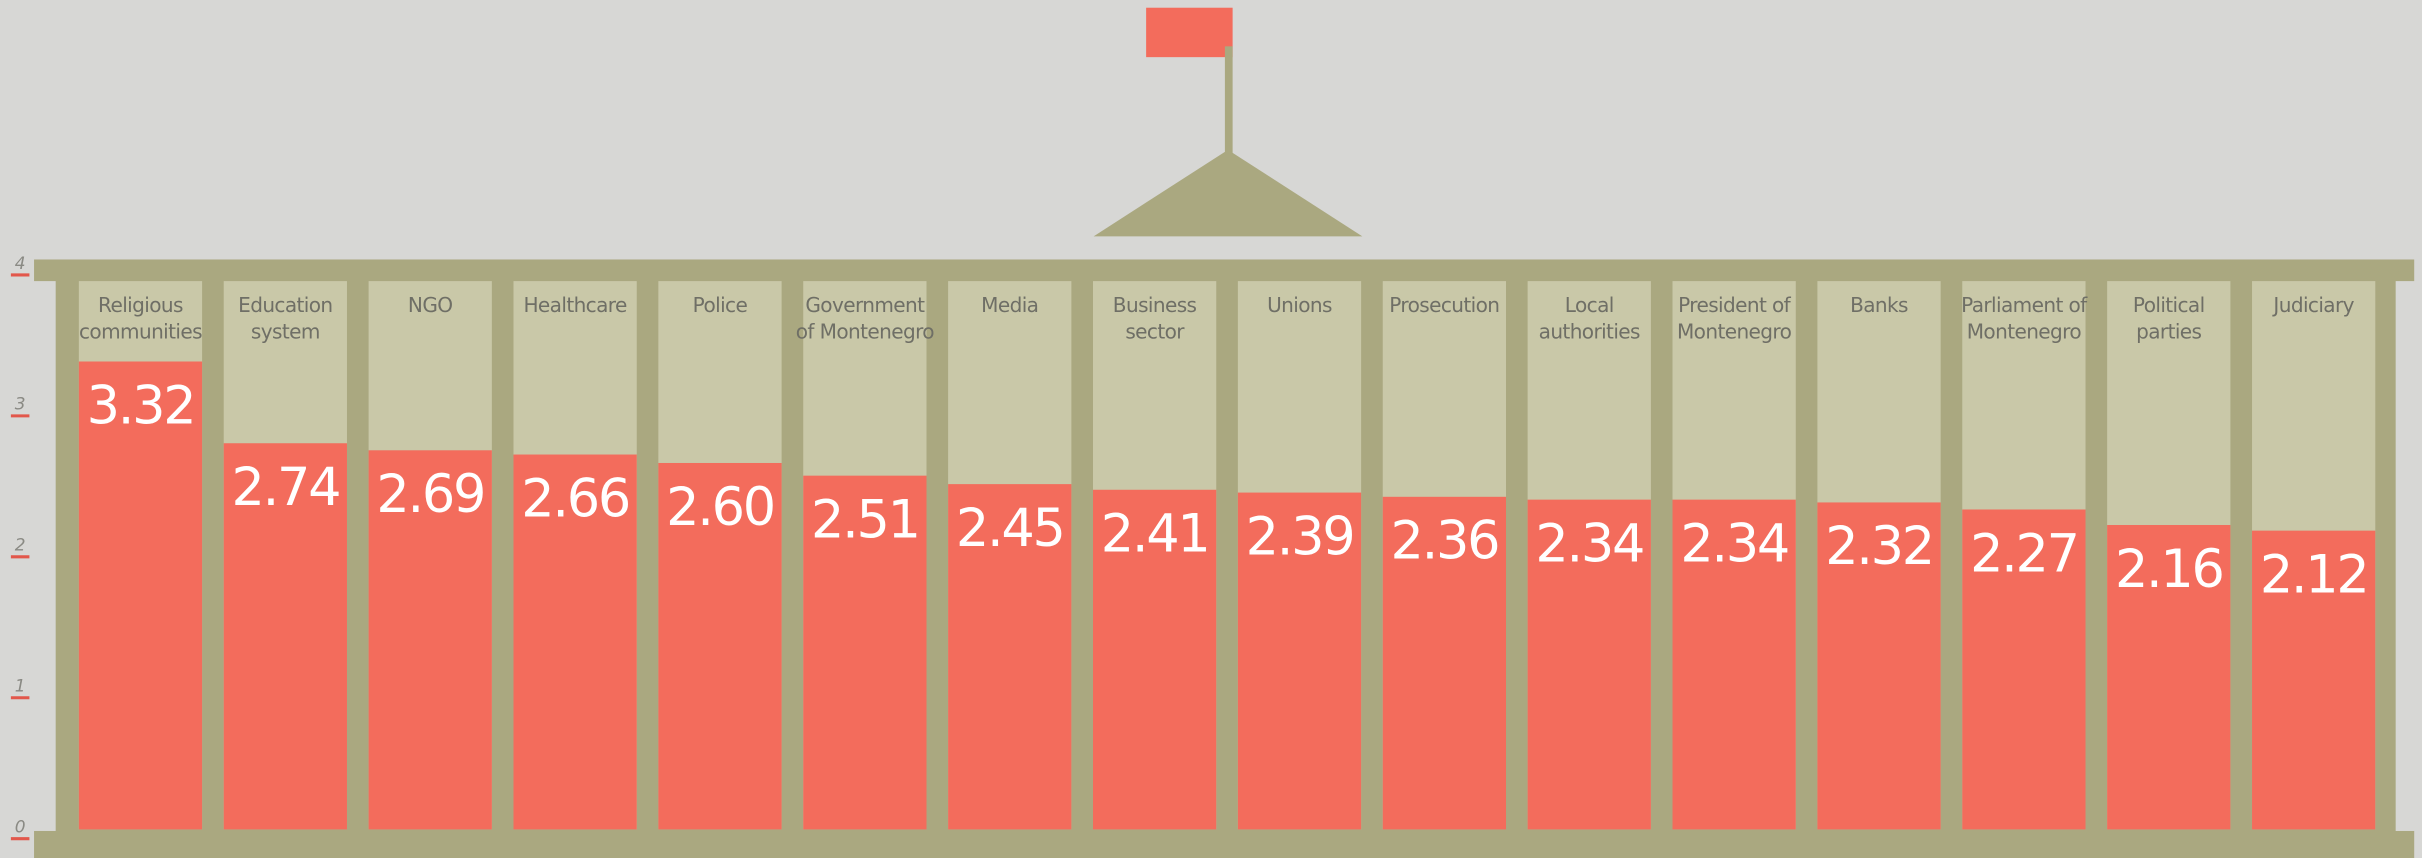 The height and width of the screenshot is (858, 2422). Describe the element at coordinates (1189, 32) in the screenshot. I see `flag` at that location.